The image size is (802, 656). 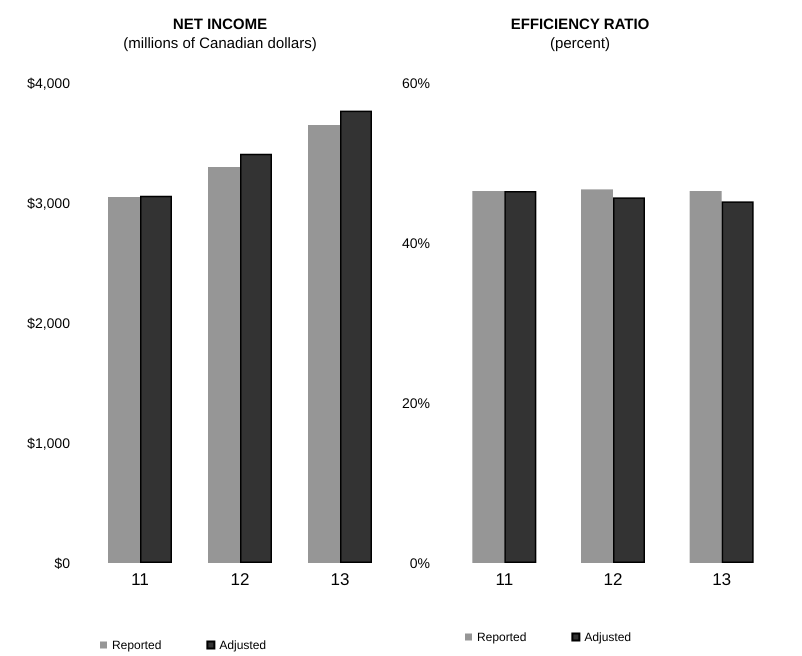 I want to click on y-tick-label: $2,000, so click(x=48, y=323).